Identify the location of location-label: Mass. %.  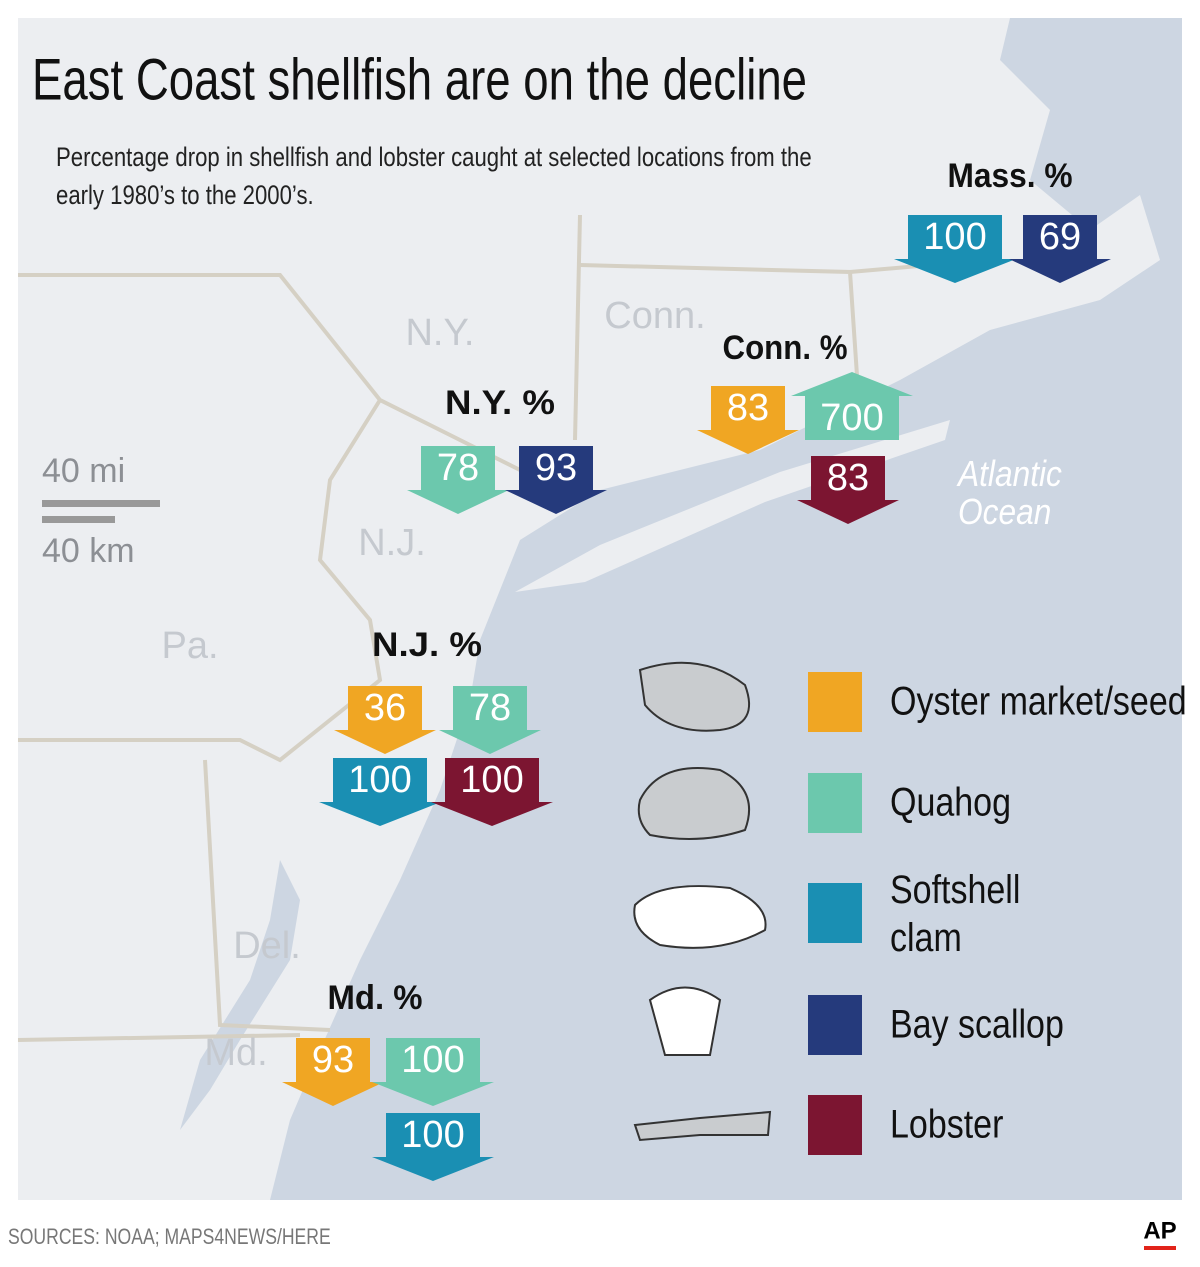
(1010, 176).